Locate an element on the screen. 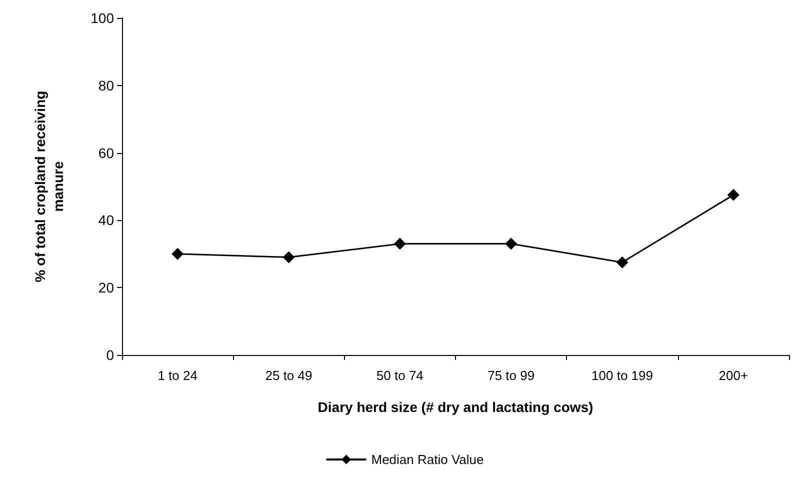 The height and width of the screenshot is (491, 809). x-axis-title: Diary herd size (# dry and lactating cows) is located at coordinates (456, 407).